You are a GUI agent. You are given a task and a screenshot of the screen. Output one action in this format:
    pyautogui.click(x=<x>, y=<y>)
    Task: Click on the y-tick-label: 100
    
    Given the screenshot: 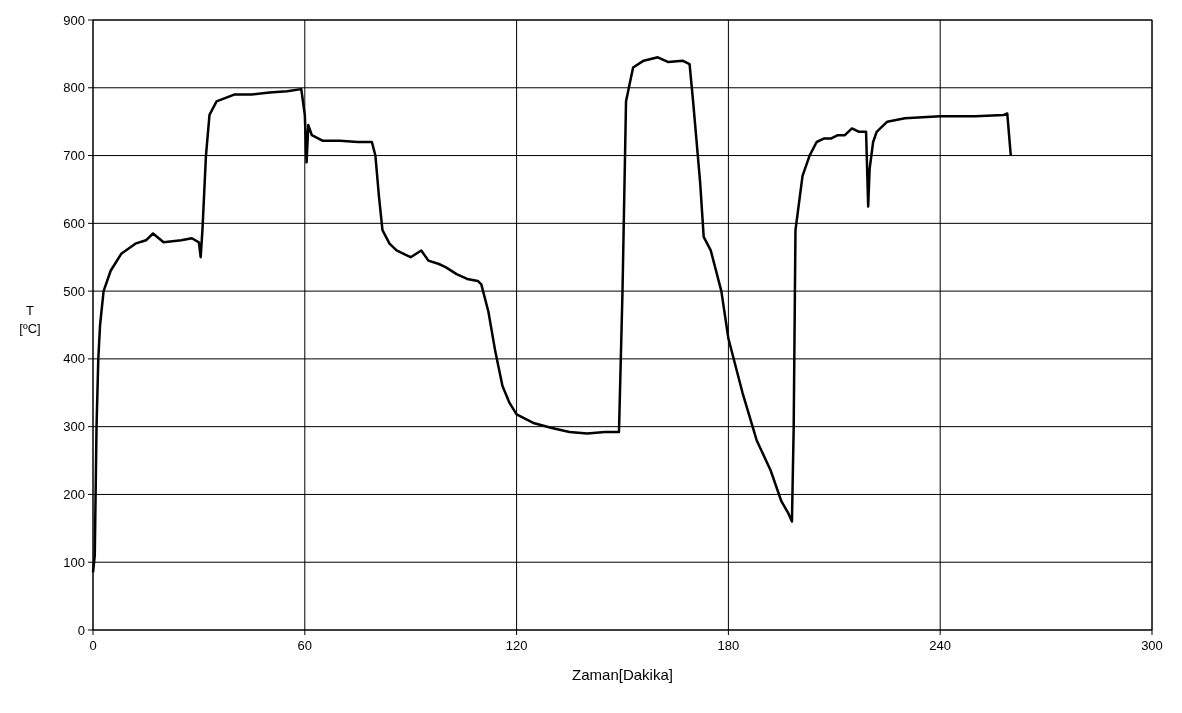 What is the action you would take?
    pyautogui.click(x=74, y=562)
    